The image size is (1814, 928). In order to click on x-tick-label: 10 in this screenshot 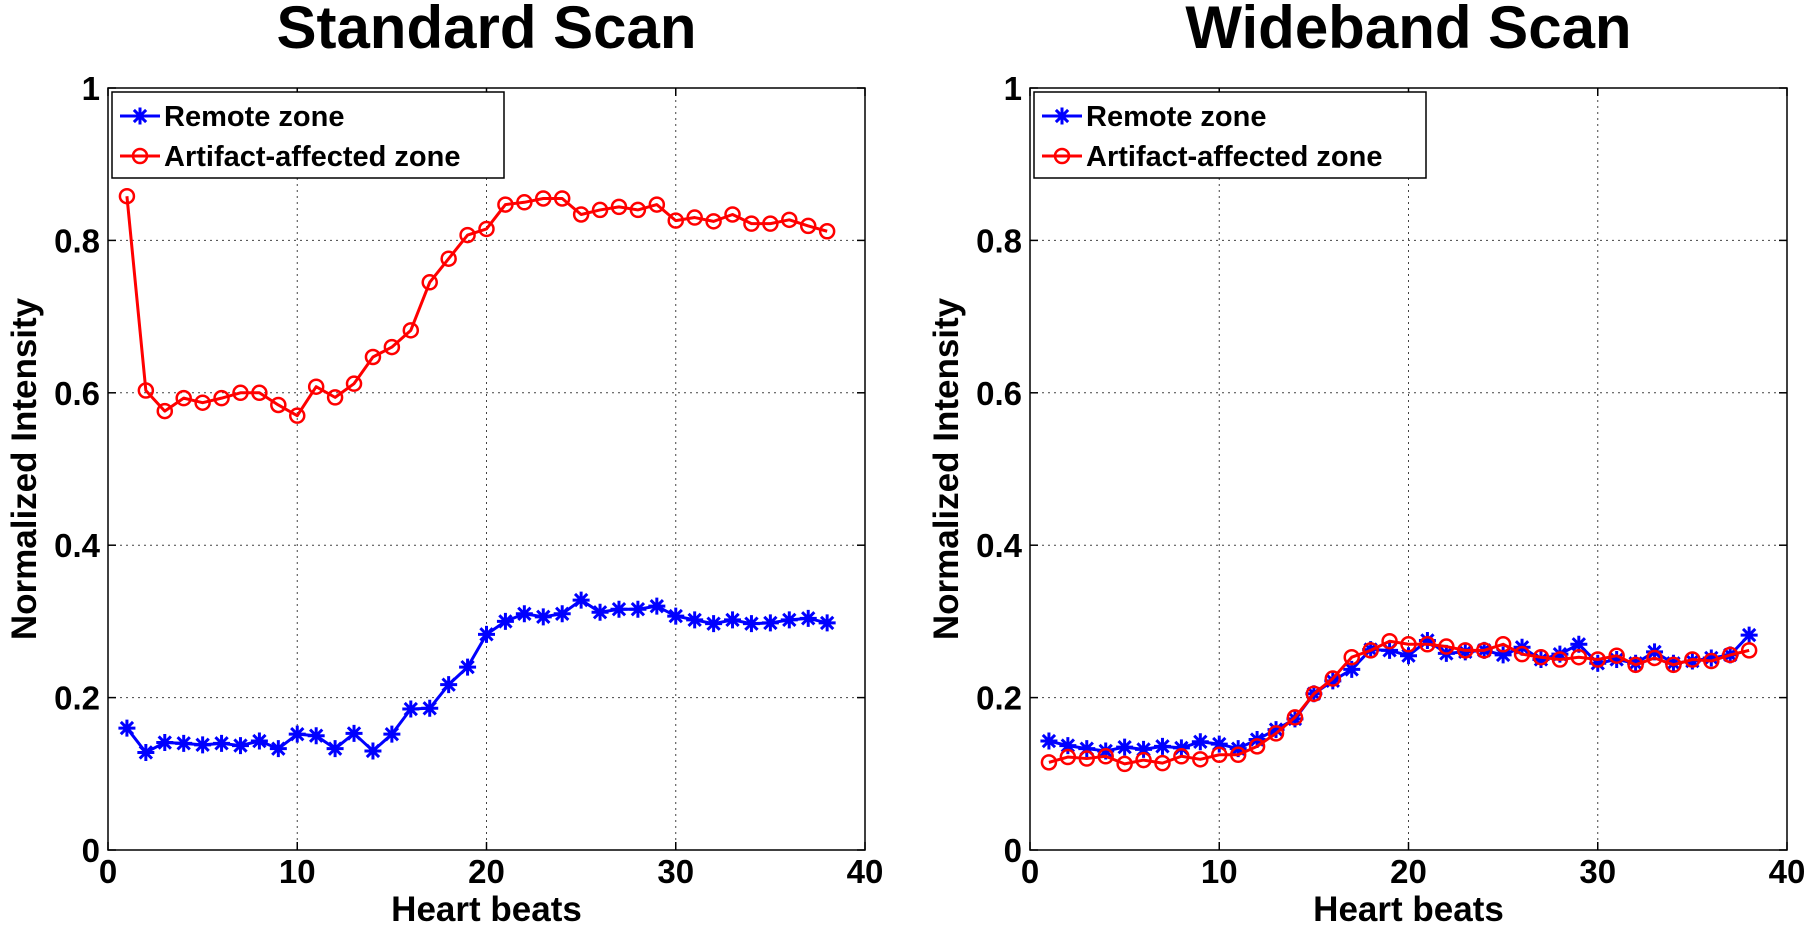, I will do `click(1219, 871)`.